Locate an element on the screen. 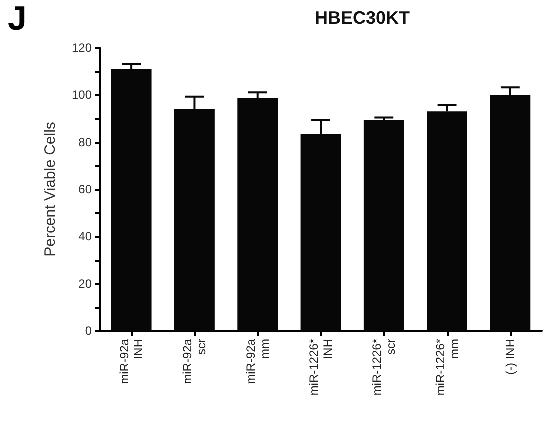  y-tick-label: 100 is located at coordinates (82, 95).